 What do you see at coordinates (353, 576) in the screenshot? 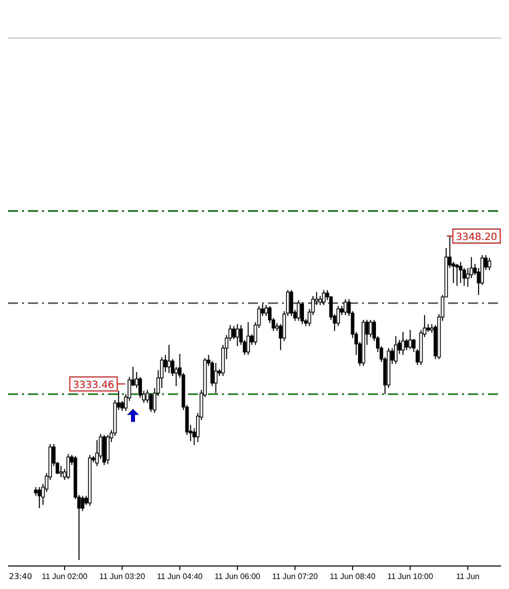
I see `x-tick-label: 11 Jun 08:40` at bounding box center [353, 576].